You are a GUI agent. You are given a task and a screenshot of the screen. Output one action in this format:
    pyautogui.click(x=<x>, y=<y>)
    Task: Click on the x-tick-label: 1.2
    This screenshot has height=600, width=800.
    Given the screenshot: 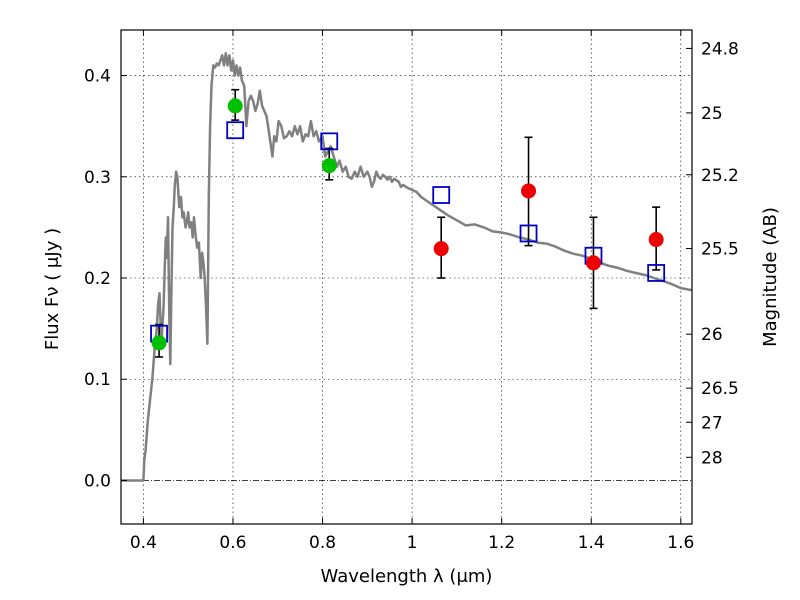 What is the action you would take?
    pyautogui.click(x=501, y=543)
    